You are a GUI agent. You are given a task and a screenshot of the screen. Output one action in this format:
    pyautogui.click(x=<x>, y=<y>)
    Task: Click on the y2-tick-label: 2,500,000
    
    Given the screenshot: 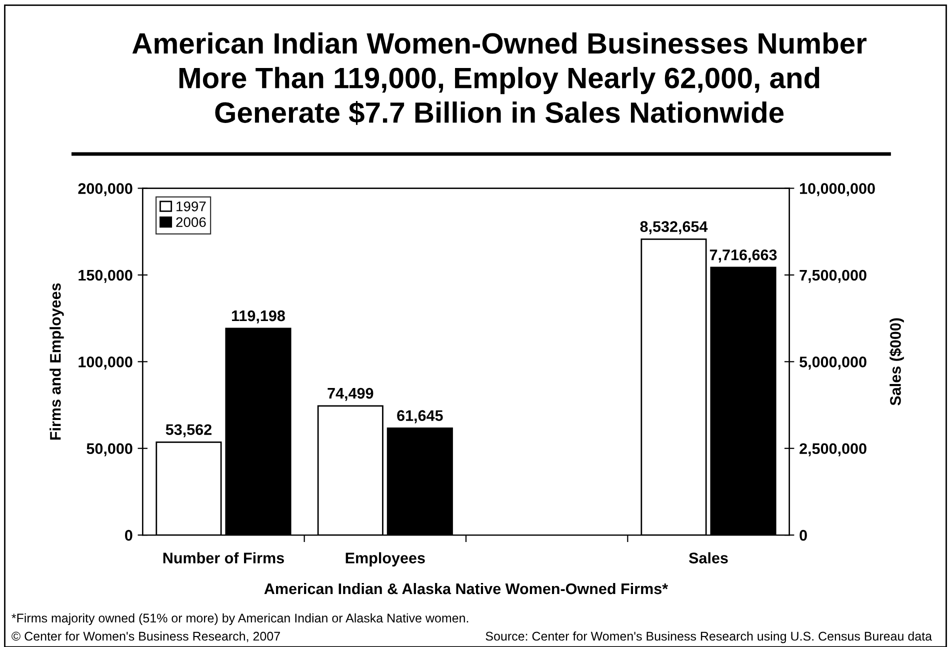 What is the action you would take?
    pyautogui.click(x=833, y=449)
    